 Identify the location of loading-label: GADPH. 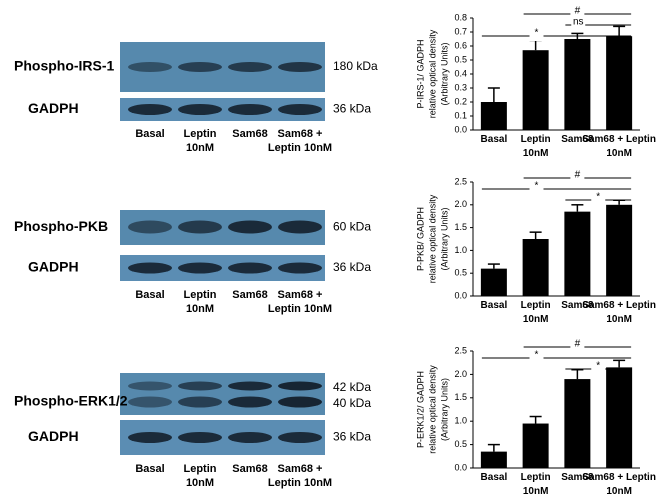
(53, 267).